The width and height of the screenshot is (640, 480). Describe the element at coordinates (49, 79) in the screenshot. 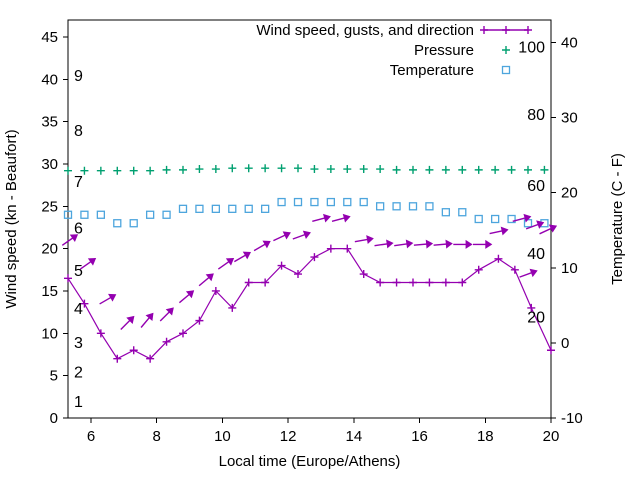

I see `y-tick-label: 40` at that location.